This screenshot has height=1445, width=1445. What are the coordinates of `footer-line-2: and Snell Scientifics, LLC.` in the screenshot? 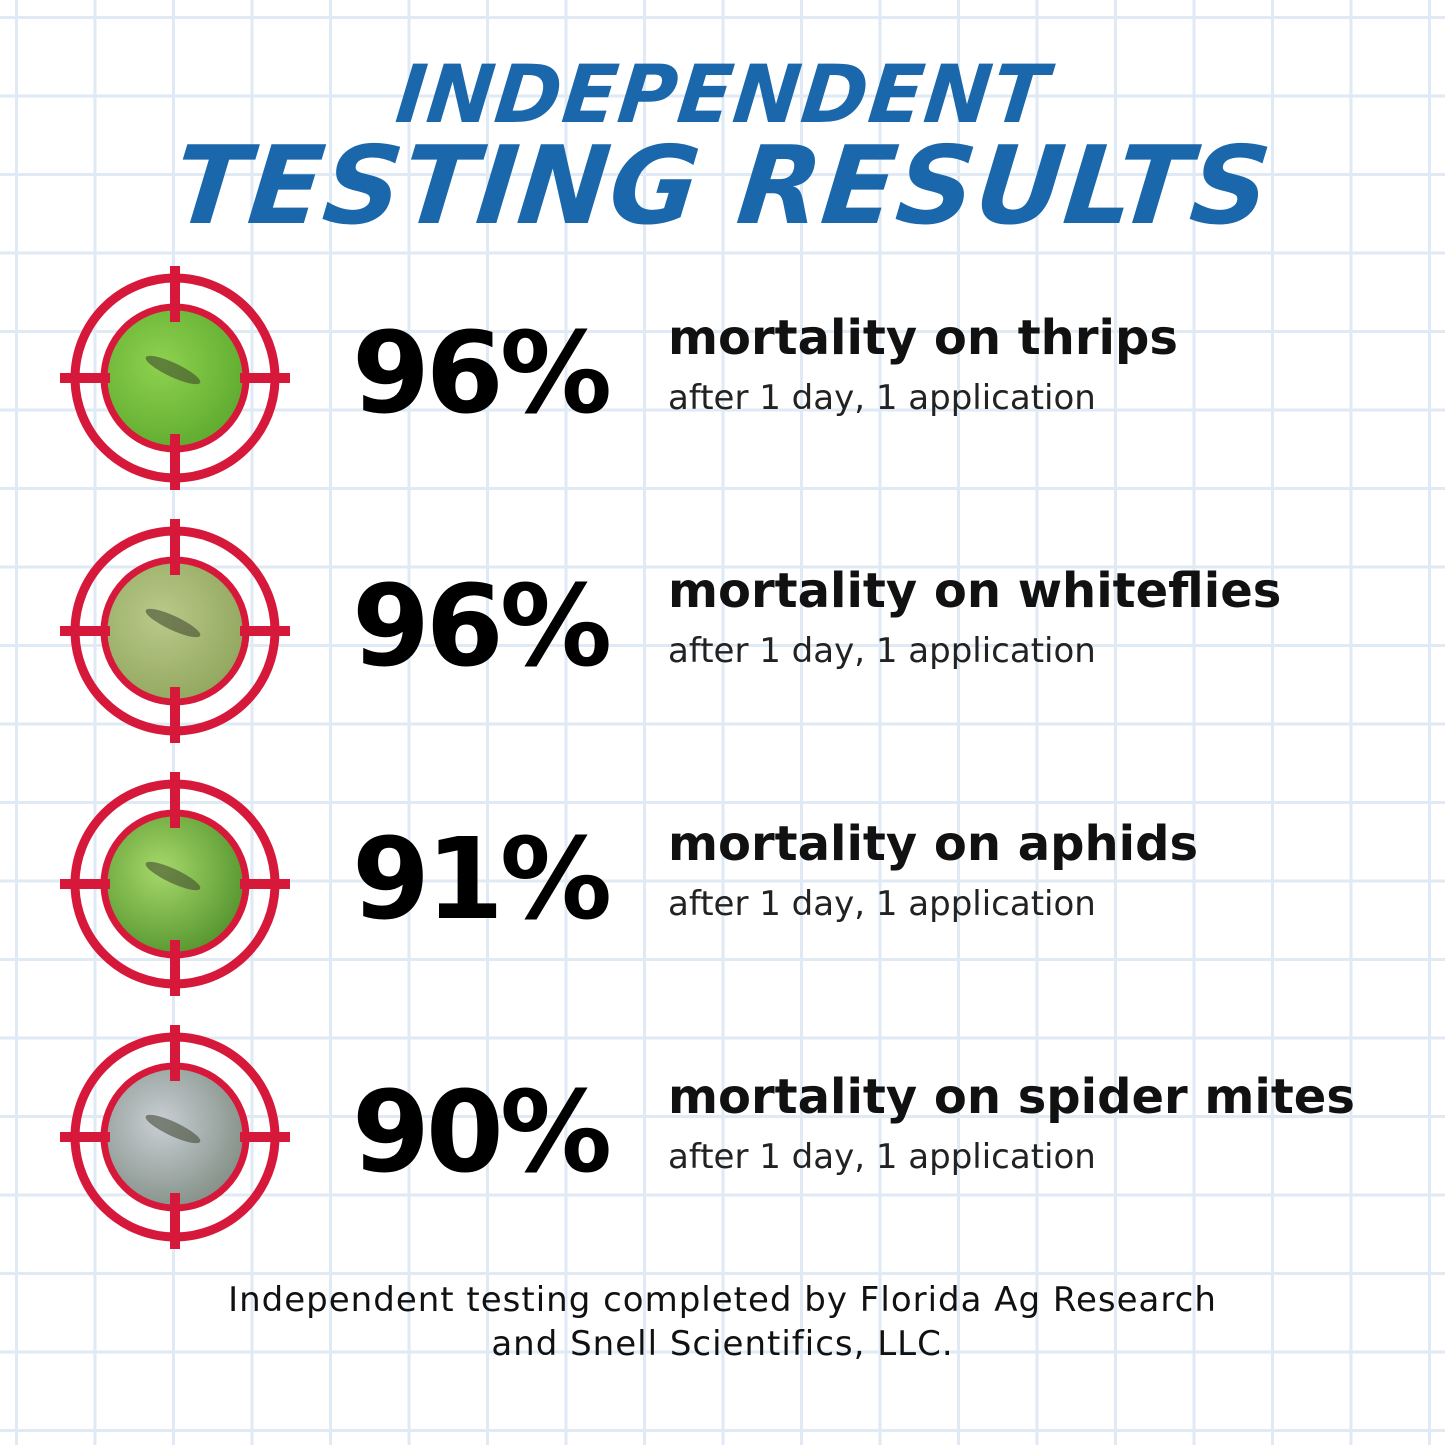 It's located at (722, 1344).